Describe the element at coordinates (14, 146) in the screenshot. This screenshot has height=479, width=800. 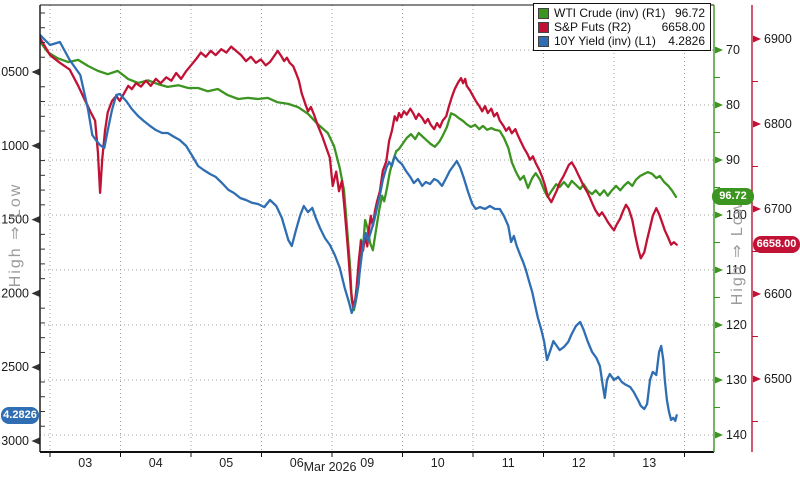
I see `left-axis-tick-label: 4.1000` at that location.